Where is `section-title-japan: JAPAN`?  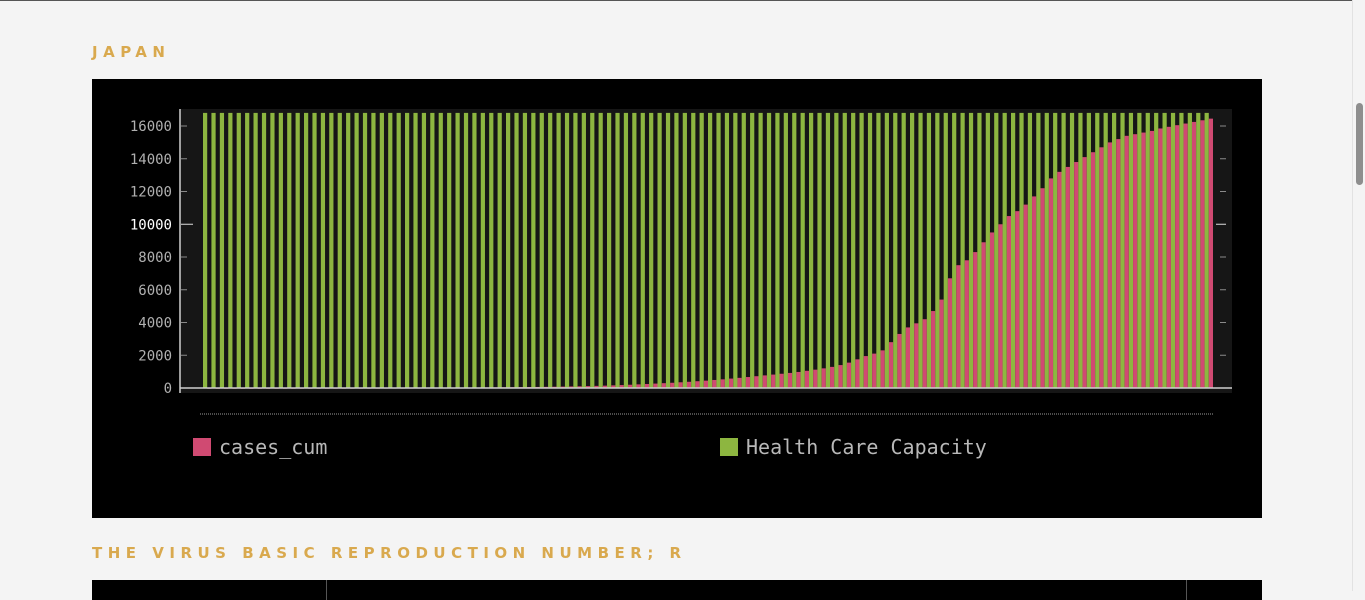
section-title-japan: JAPAN is located at coordinates (131, 52).